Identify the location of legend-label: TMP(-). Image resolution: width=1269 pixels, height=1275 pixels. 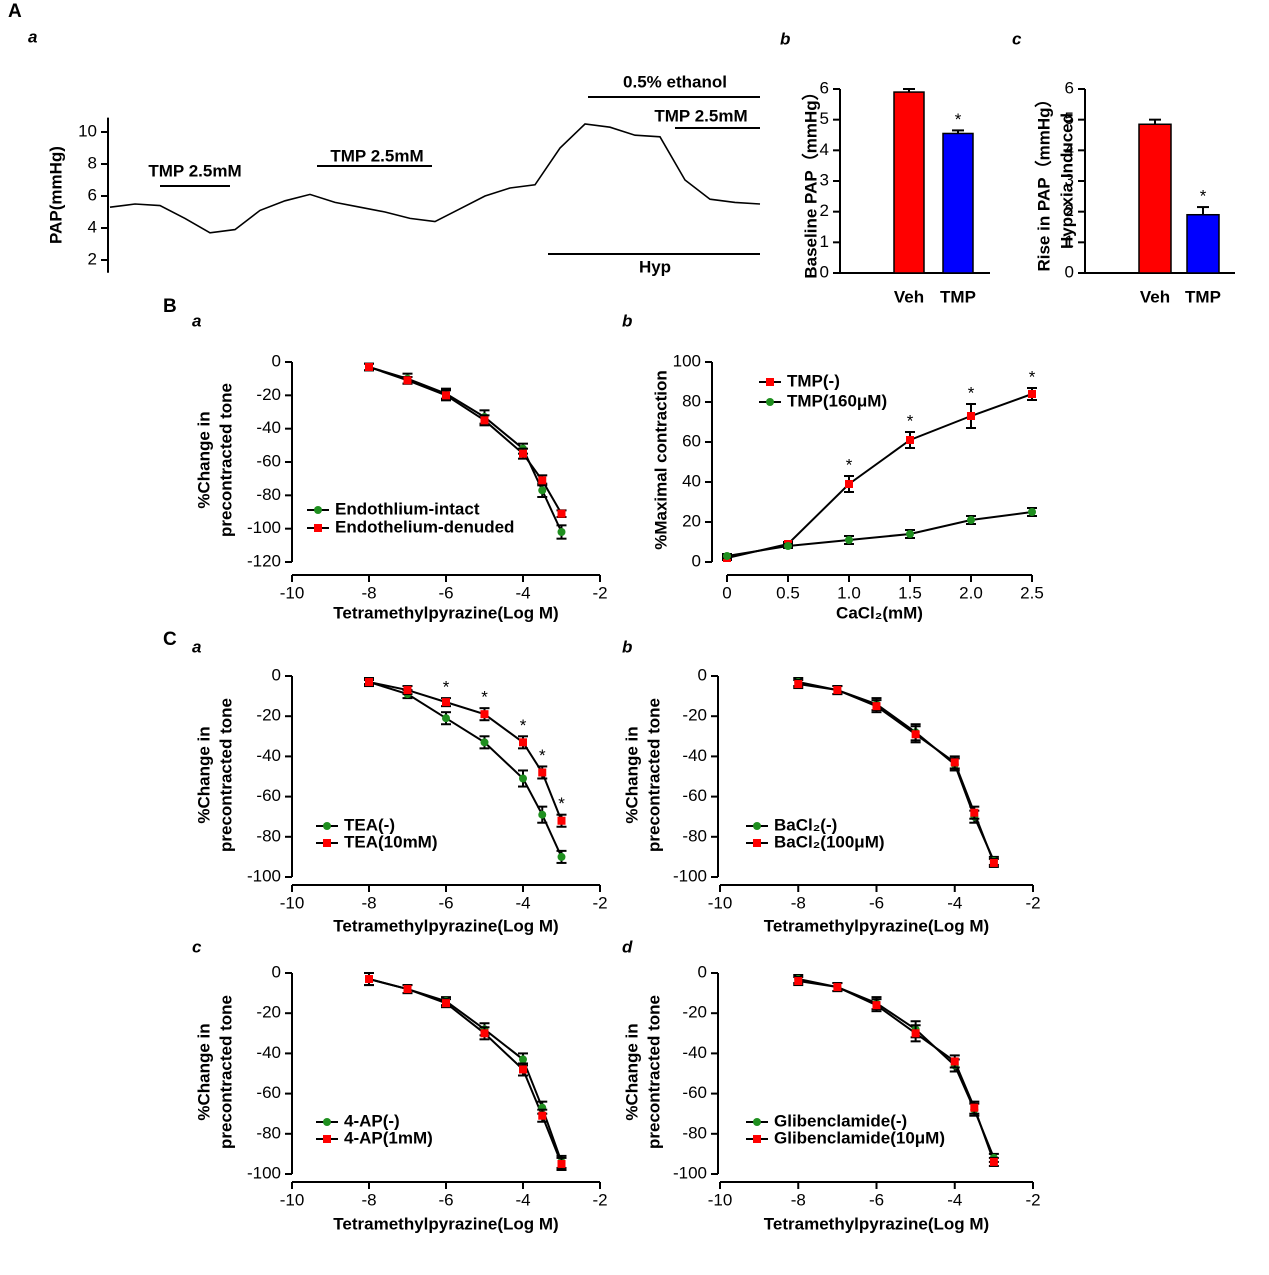
(813, 380).